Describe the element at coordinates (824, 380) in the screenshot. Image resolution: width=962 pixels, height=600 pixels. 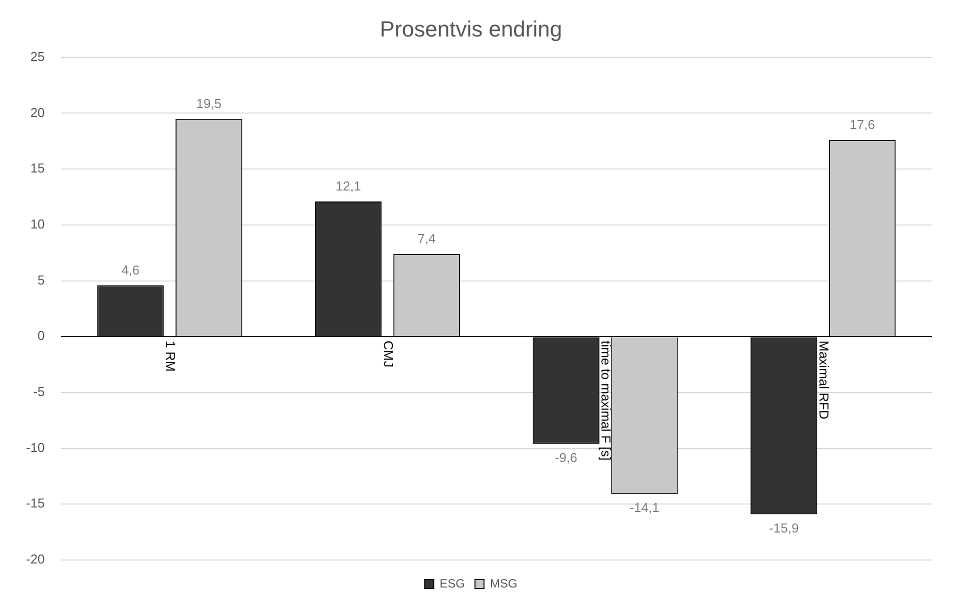
I see `x-tick-label: Maximal RFD` at that location.